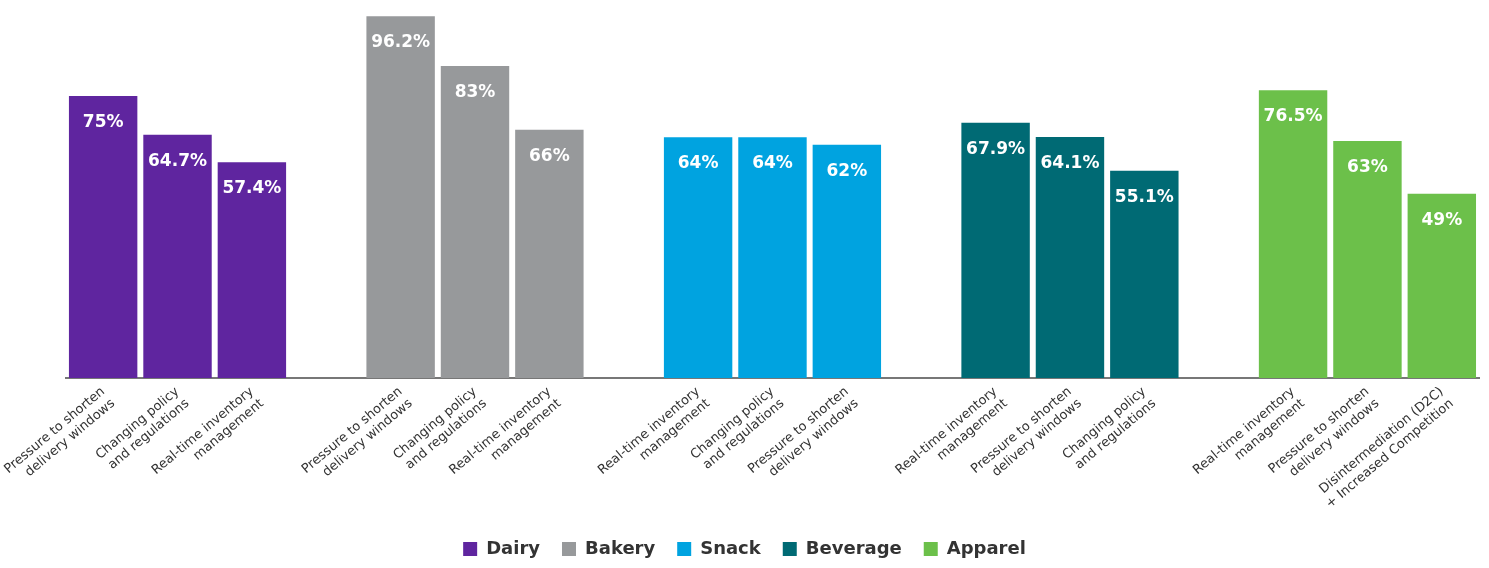 The width and height of the screenshot is (1489, 568). I want to click on legend-label: Beverage, so click(853, 547).